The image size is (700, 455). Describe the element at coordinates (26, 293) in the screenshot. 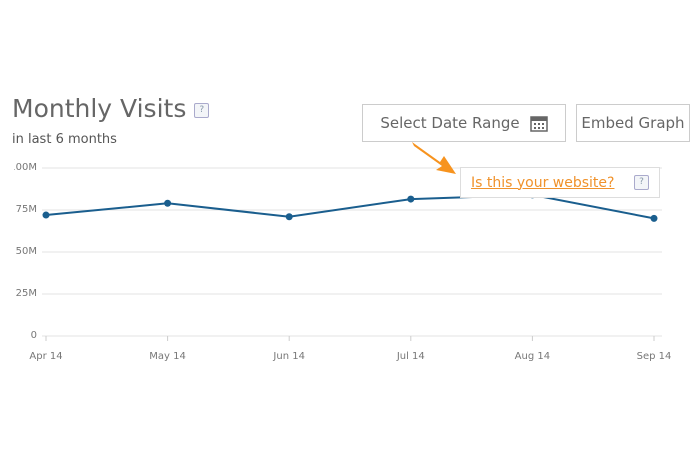

I see `y-tick-label: 25M` at that location.